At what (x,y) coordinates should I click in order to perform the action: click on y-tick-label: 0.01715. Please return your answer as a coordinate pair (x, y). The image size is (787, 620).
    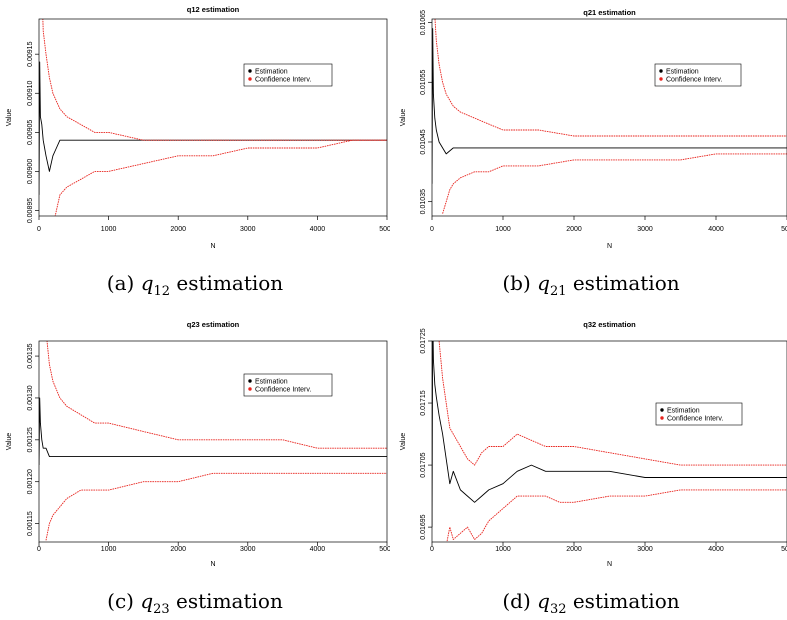
    Looking at the image, I should click on (423, 402).